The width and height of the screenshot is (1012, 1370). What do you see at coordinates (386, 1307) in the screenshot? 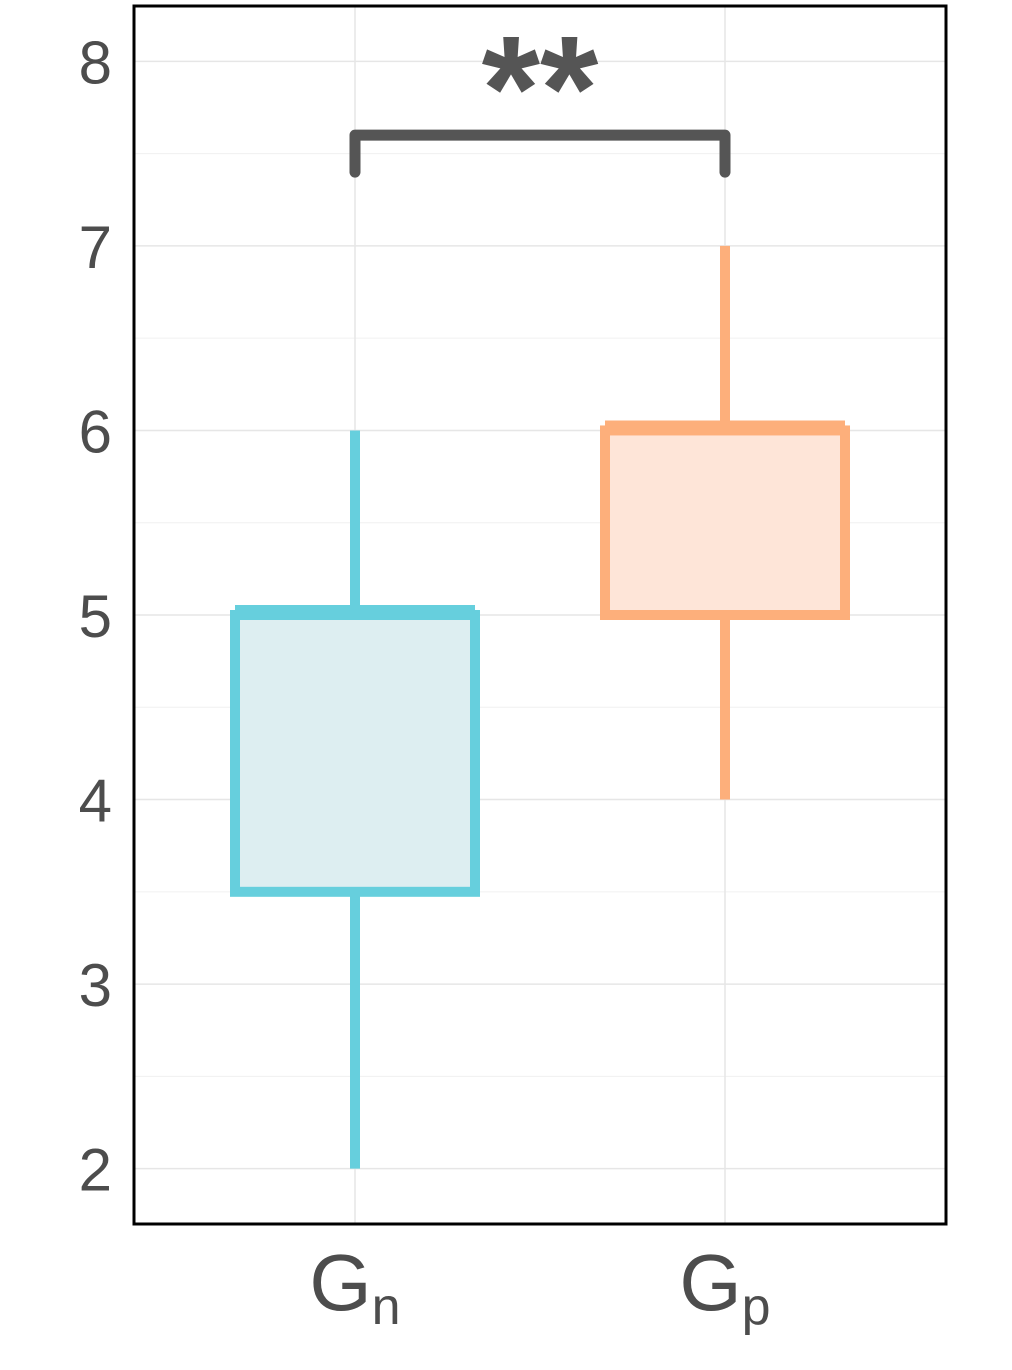
I see `category-subscript: n` at bounding box center [386, 1307].